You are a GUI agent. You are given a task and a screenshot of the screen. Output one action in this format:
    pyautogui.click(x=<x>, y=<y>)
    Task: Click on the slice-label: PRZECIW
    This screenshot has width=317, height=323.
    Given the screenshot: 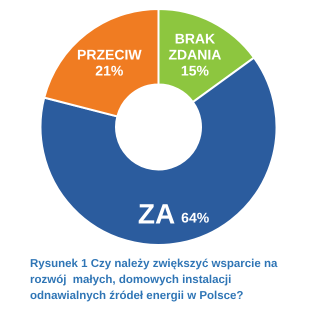 What is the action you would take?
    pyautogui.click(x=109, y=54)
    